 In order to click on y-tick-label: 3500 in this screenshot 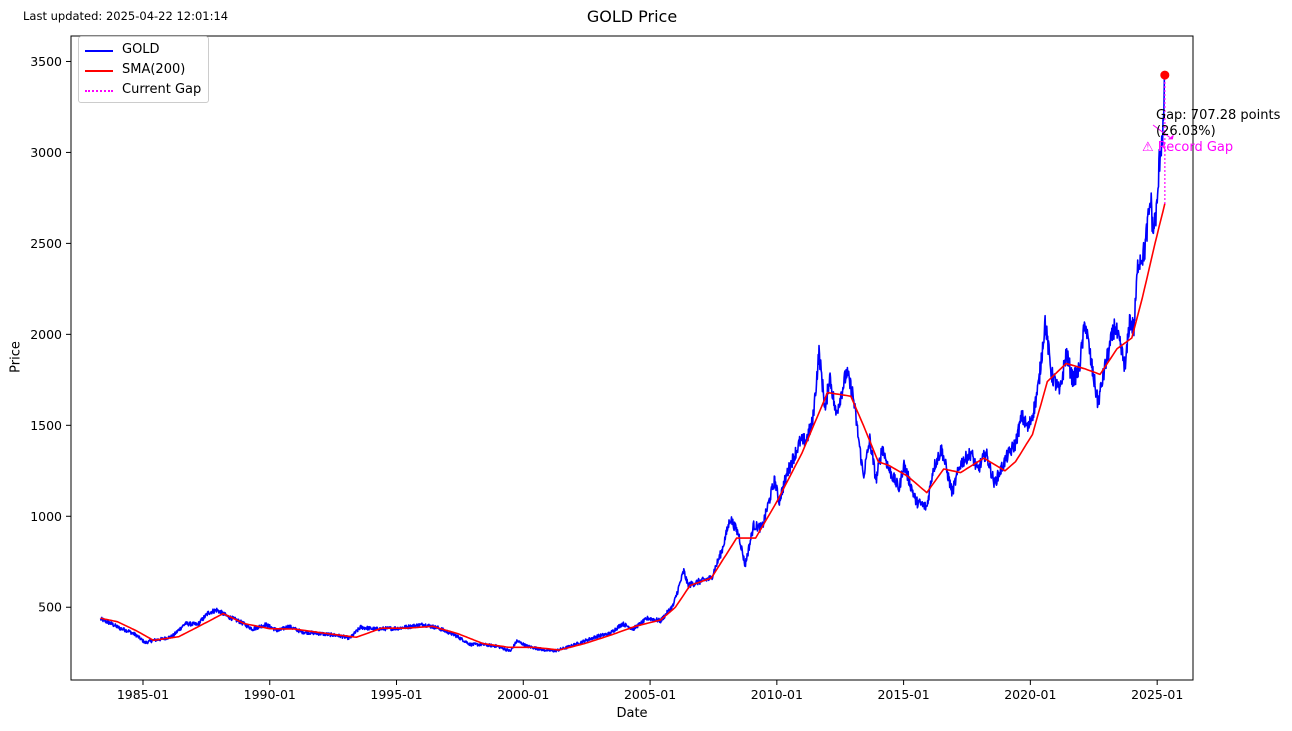, I will do `click(46, 61)`.